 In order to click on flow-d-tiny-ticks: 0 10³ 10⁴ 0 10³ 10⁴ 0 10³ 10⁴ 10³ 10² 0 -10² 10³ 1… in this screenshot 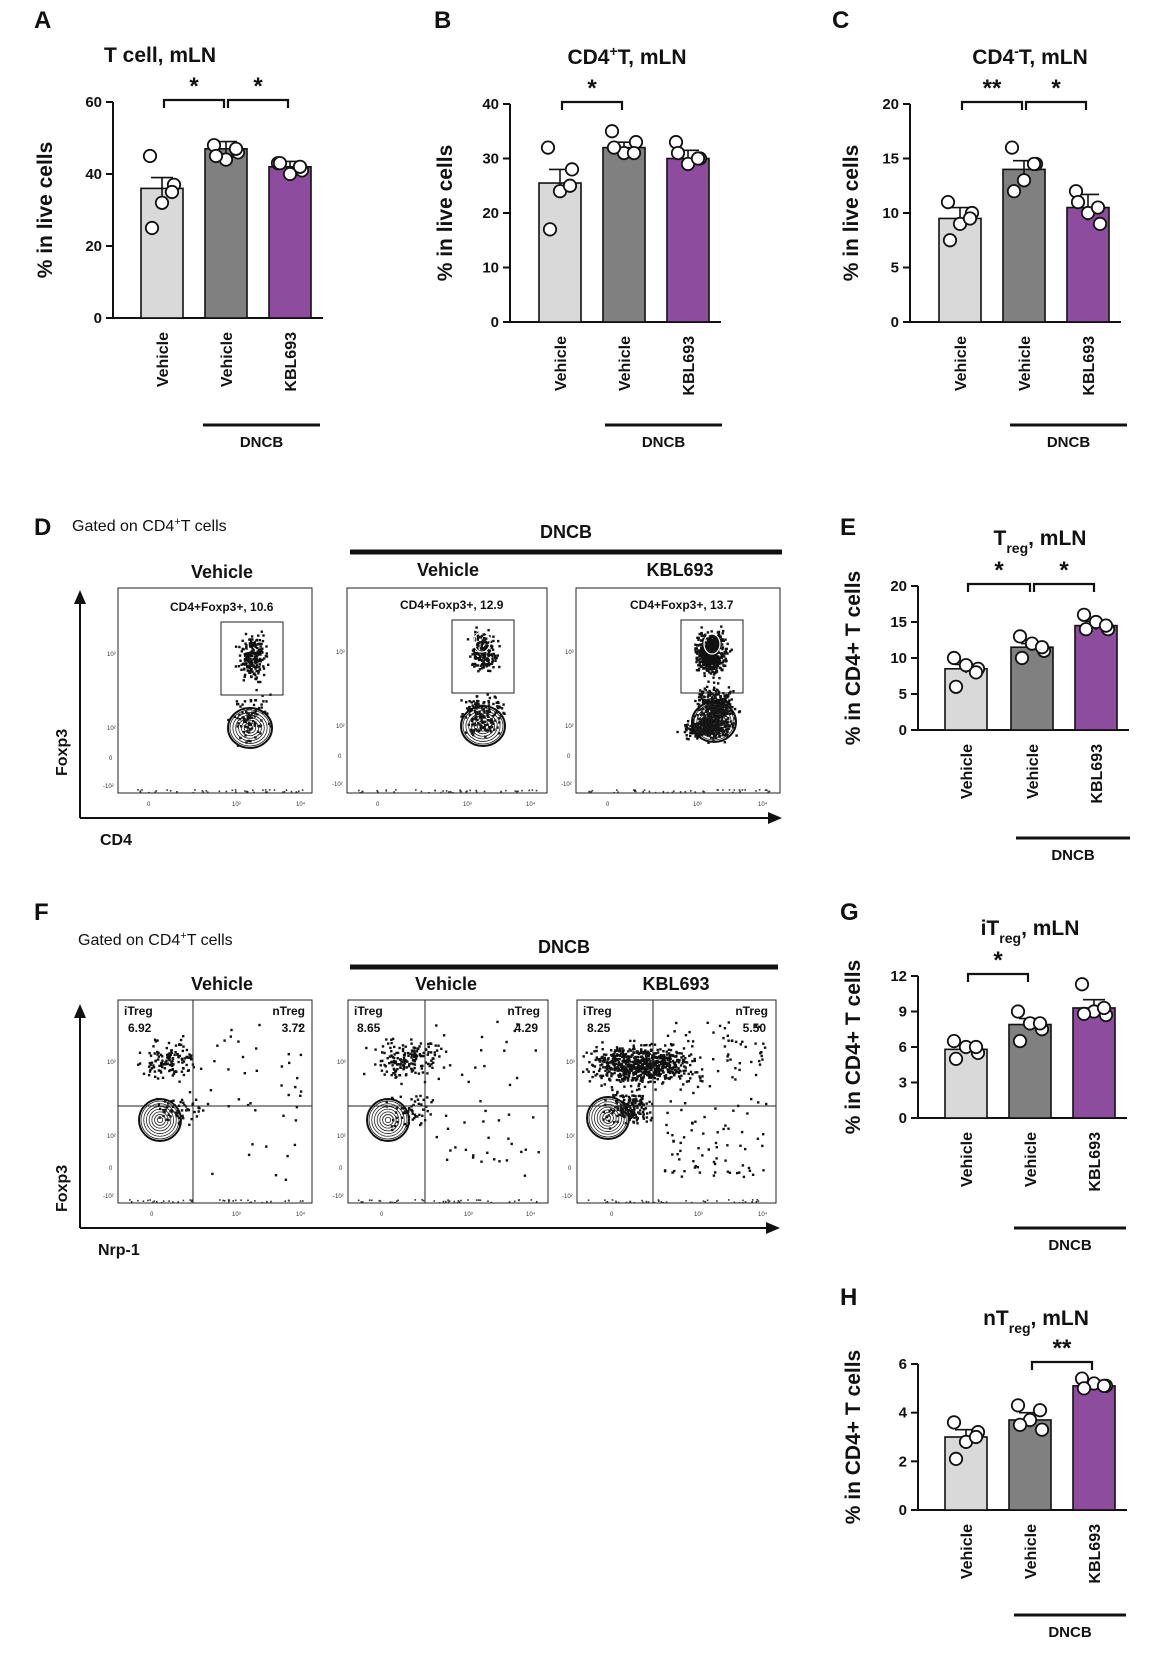, I will do `click(435, 729)`.